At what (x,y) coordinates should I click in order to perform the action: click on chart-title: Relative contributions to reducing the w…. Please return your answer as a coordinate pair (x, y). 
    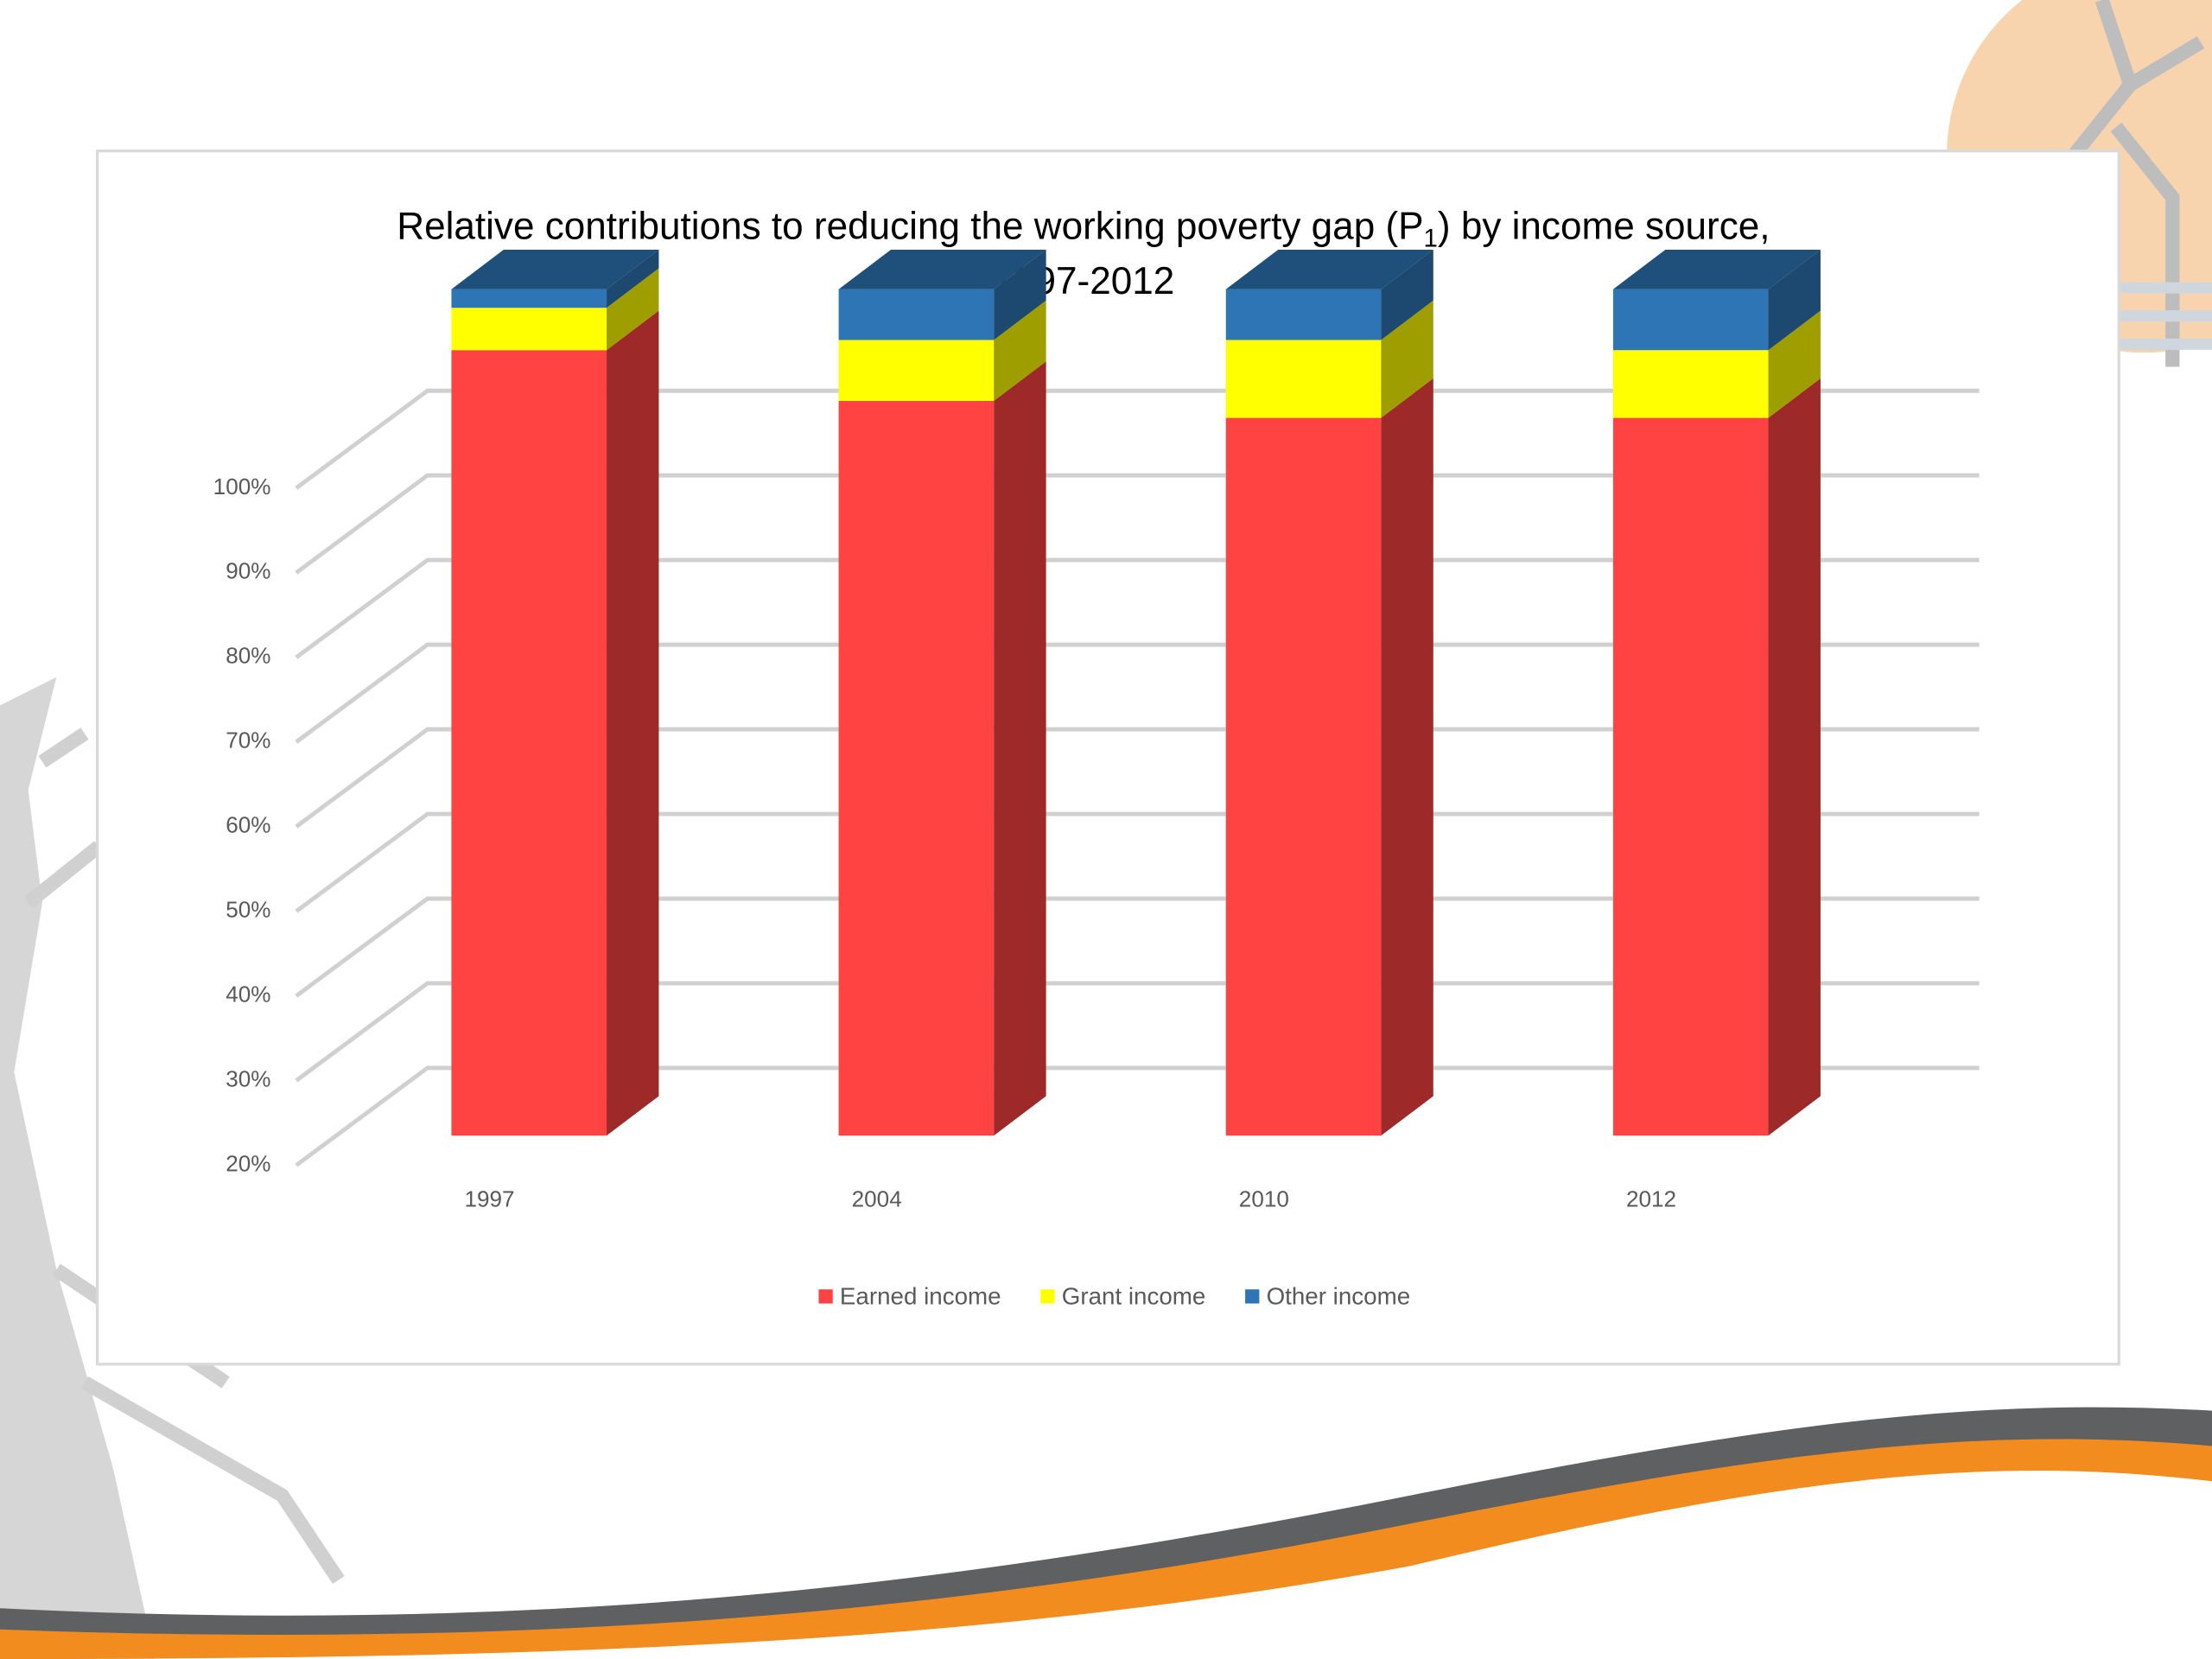
    Looking at the image, I should click on (1083, 229).